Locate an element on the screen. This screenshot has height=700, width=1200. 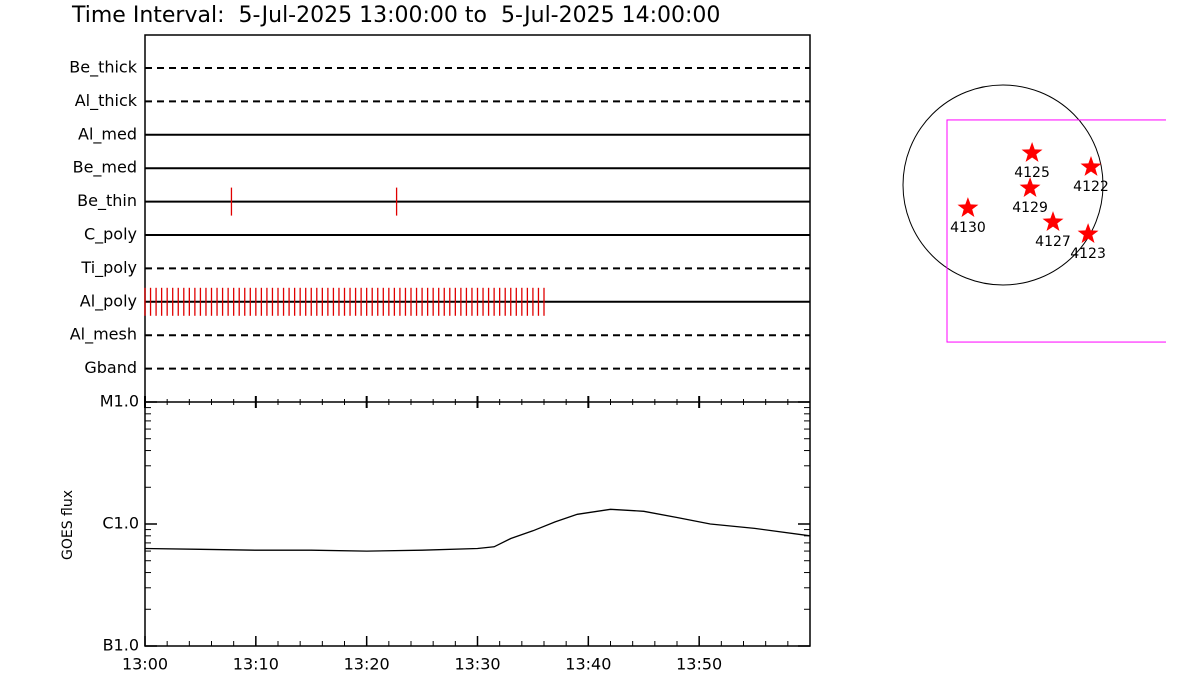
x-tick-label: 13:20 is located at coordinates (367, 664).